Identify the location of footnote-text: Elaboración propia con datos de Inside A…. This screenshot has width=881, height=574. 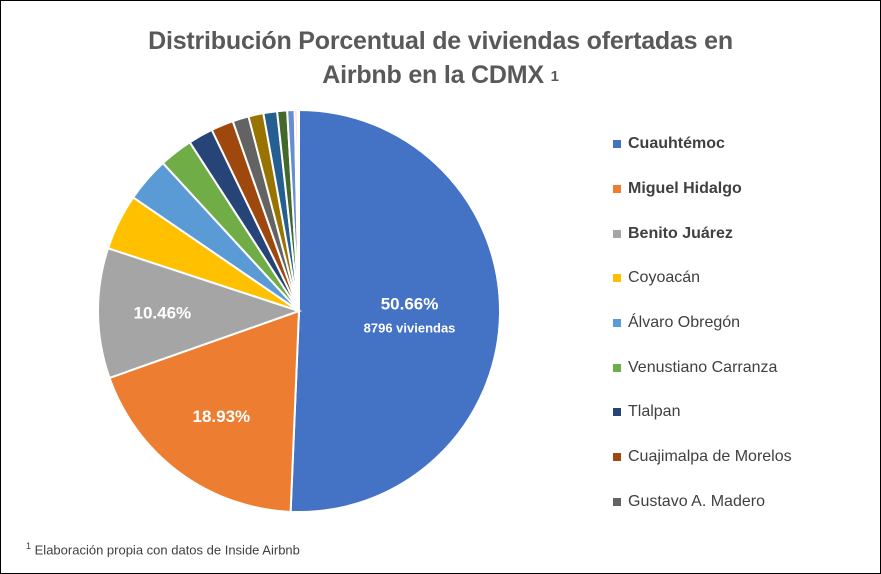
(167, 550).